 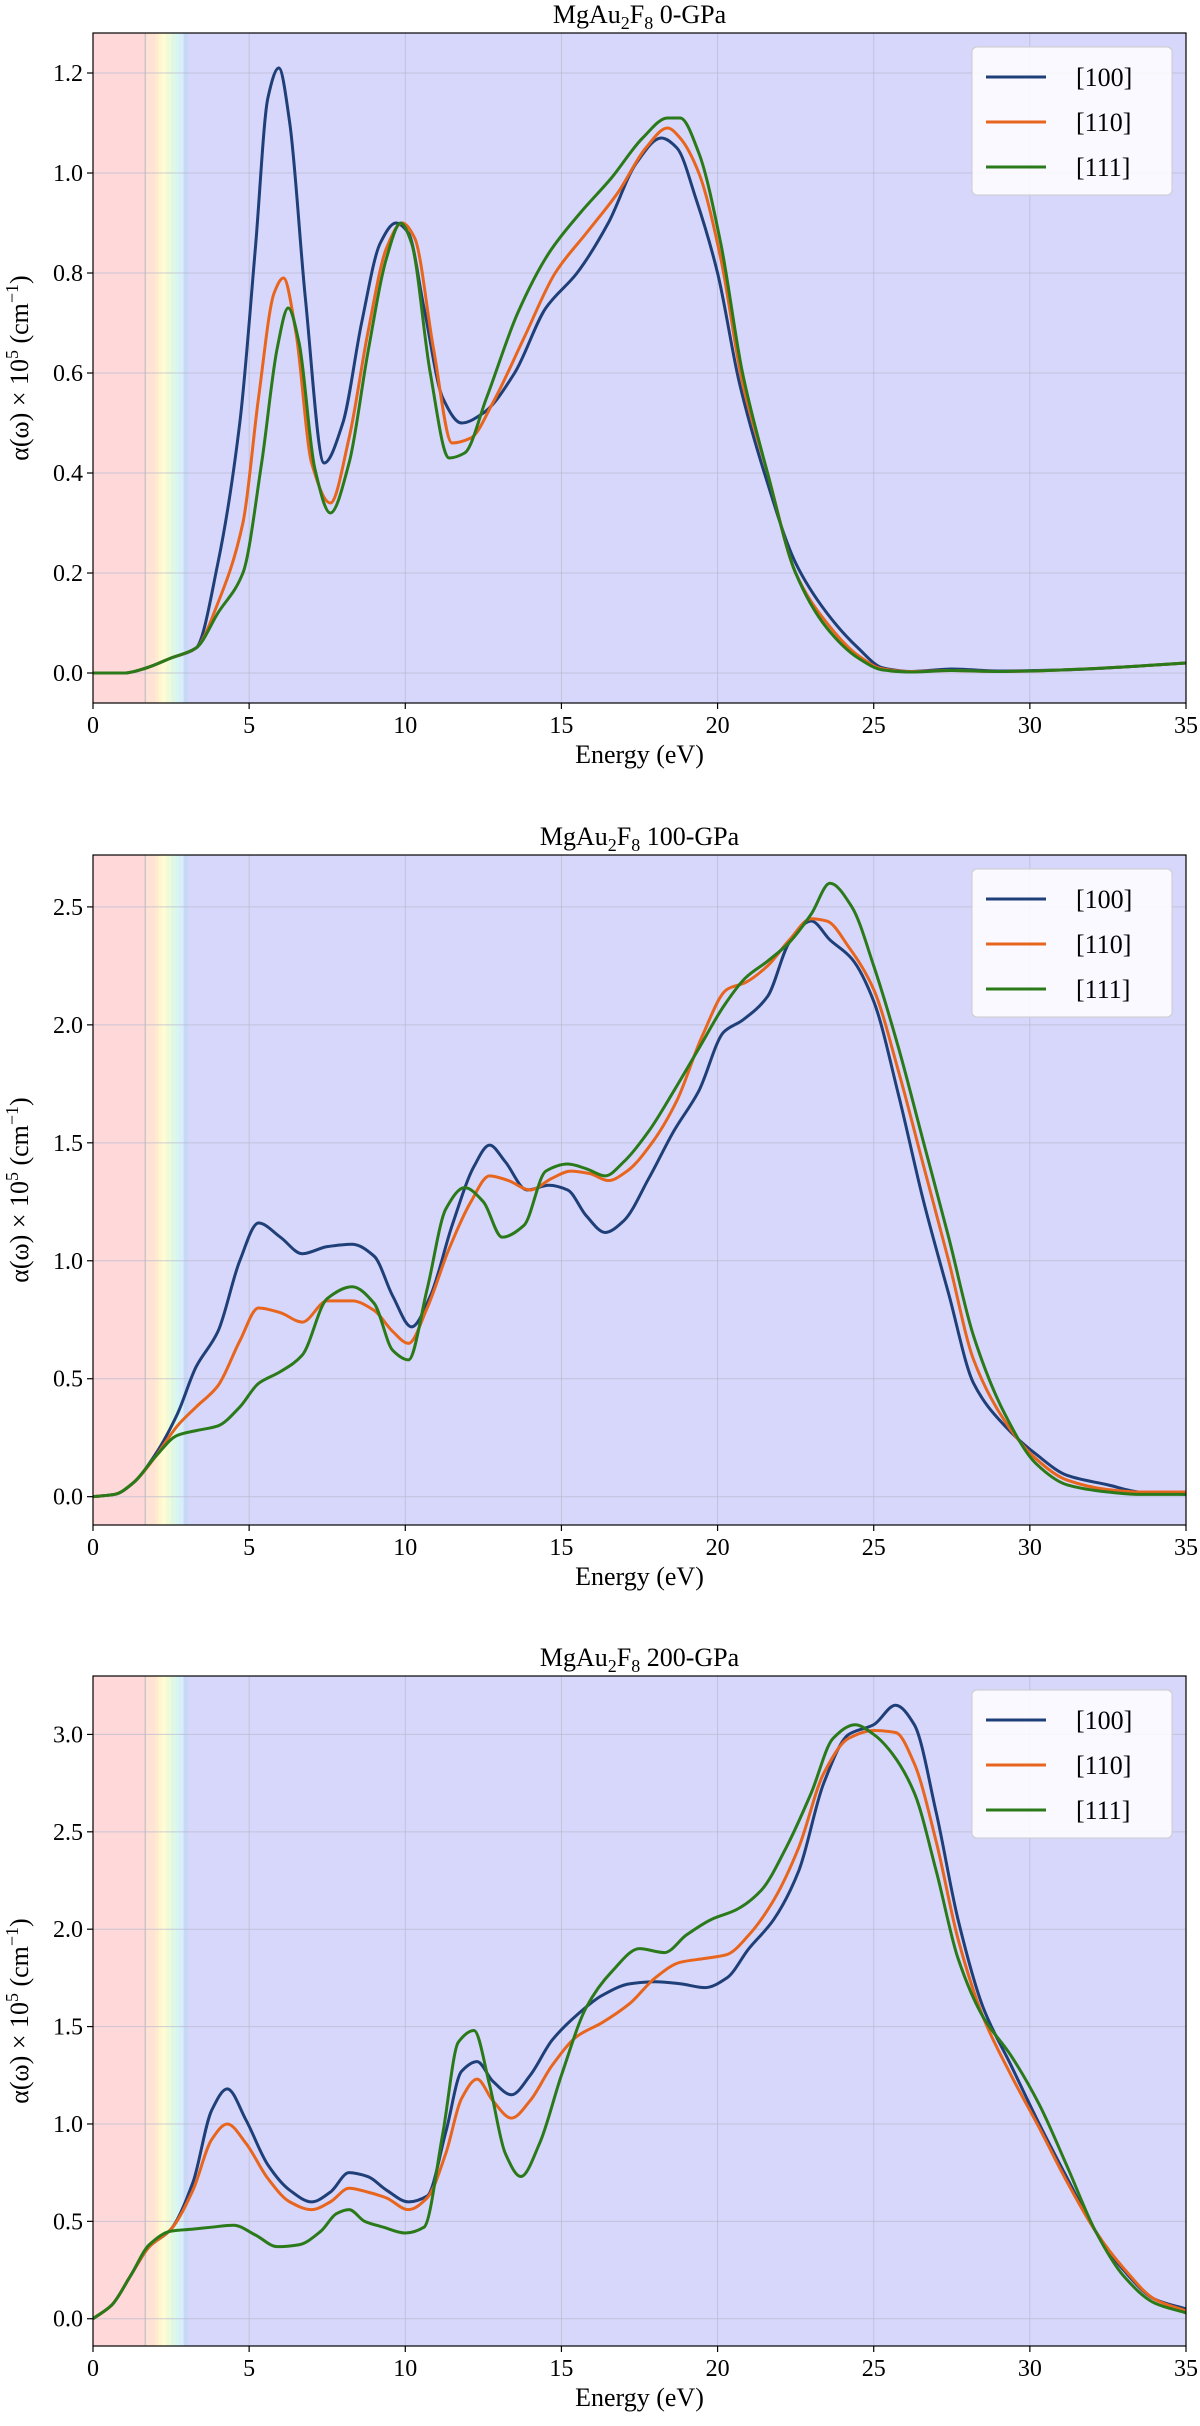 What do you see at coordinates (68, 474) in the screenshot?
I see `y-tick-label: 0.4` at bounding box center [68, 474].